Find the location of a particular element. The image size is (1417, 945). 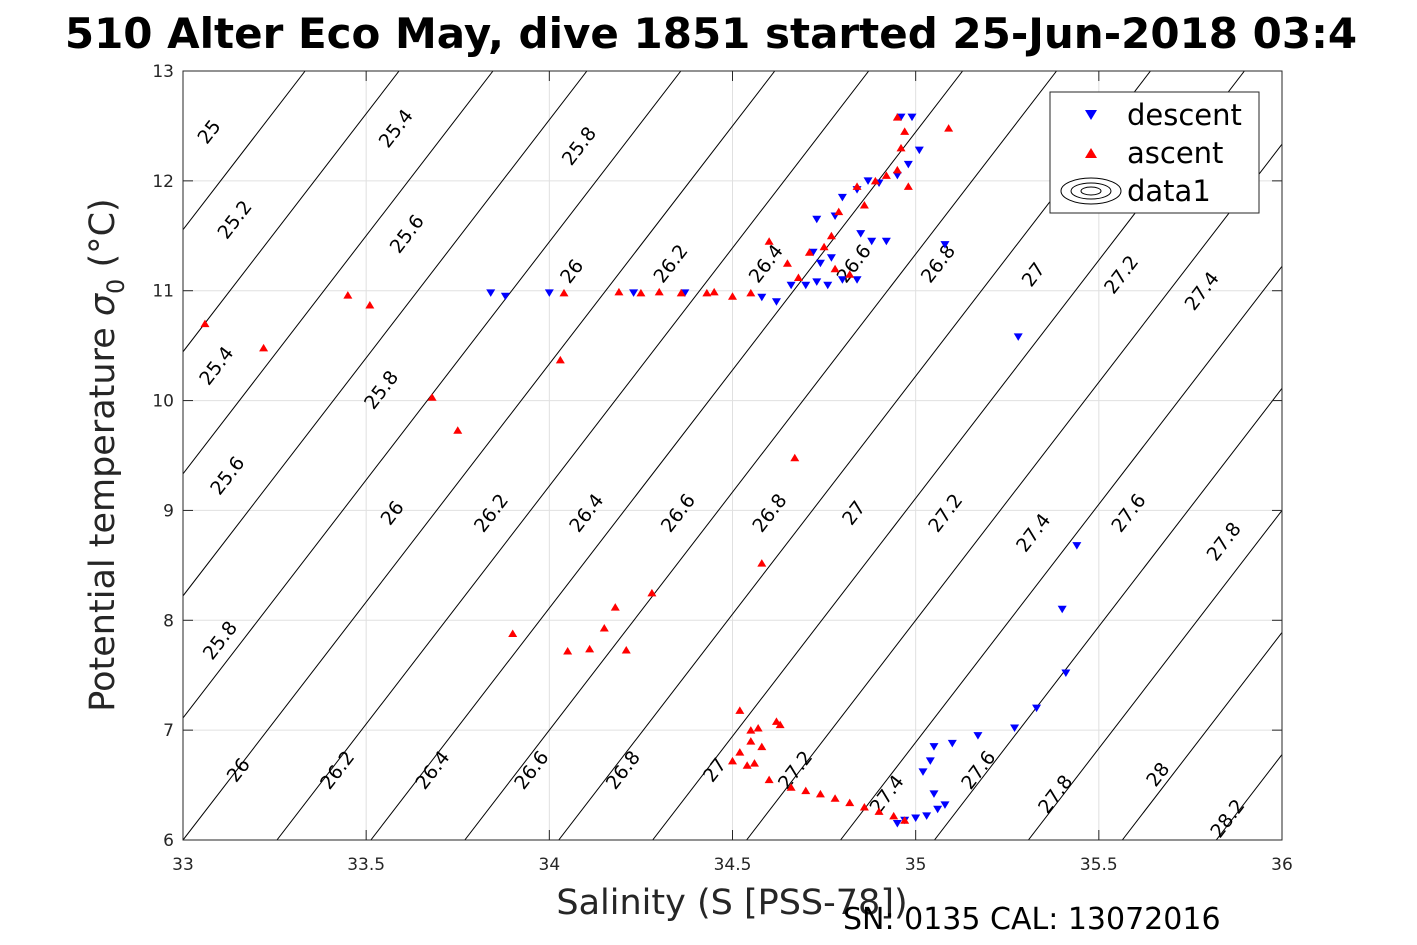

x-axis-label: Salinity (S [PSS-78]) is located at coordinates (731, 903).